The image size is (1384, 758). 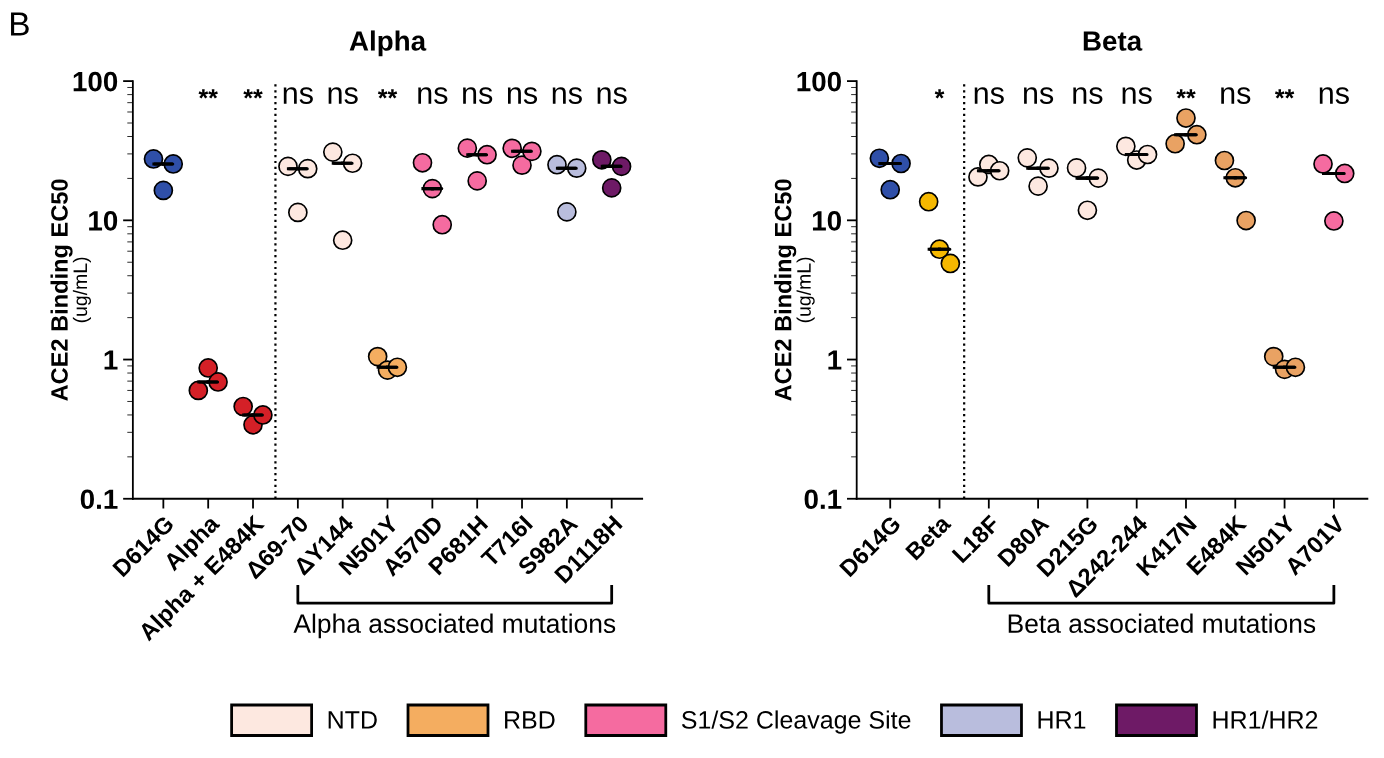 I want to click on annotation: *, so click(x=939, y=94).